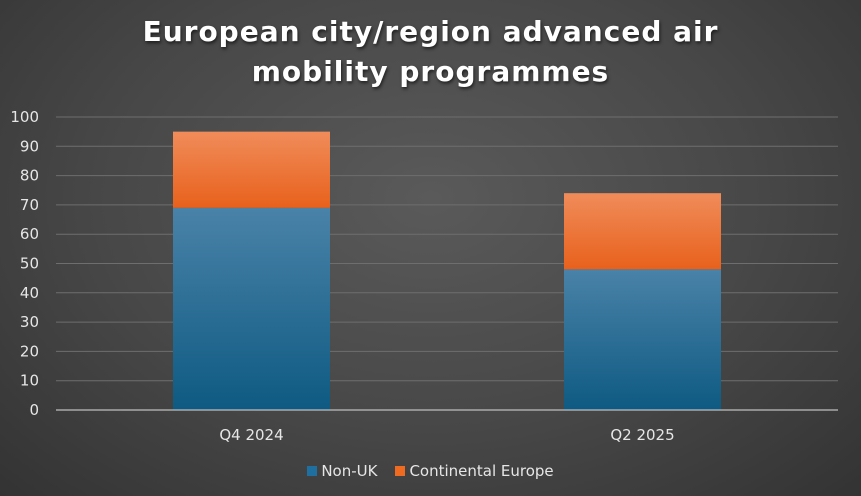 This screenshot has width=861, height=496. Describe the element at coordinates (251, 308) in the screenshot. I see `bar-non-uk-q4-2024` at that location.